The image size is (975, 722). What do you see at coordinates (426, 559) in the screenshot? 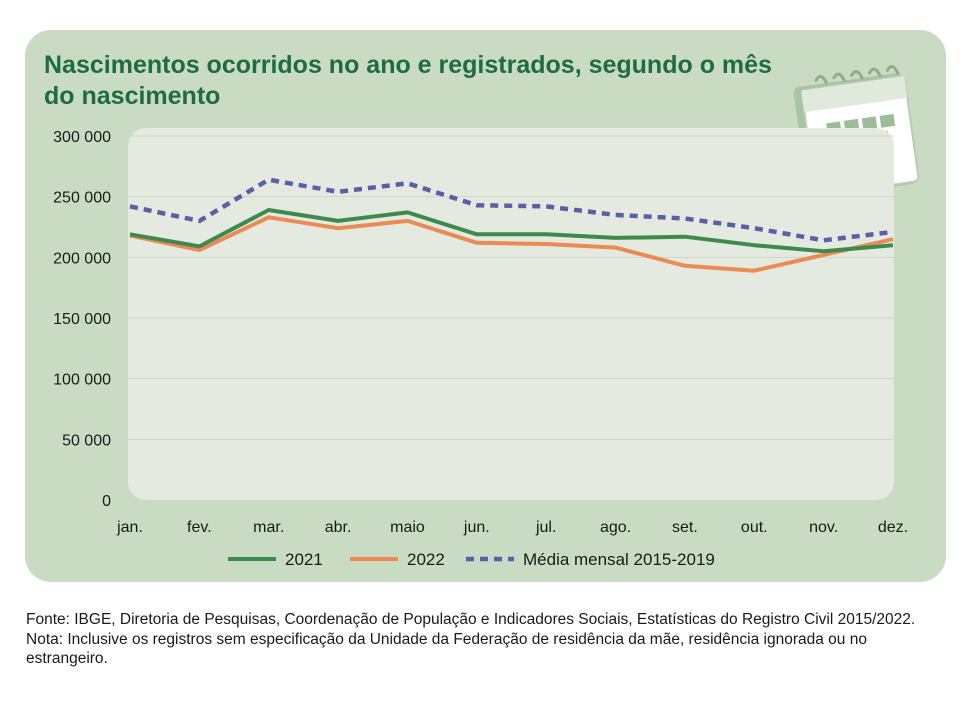
I see `legend-label: 2022` at bounding box center [426, 559].